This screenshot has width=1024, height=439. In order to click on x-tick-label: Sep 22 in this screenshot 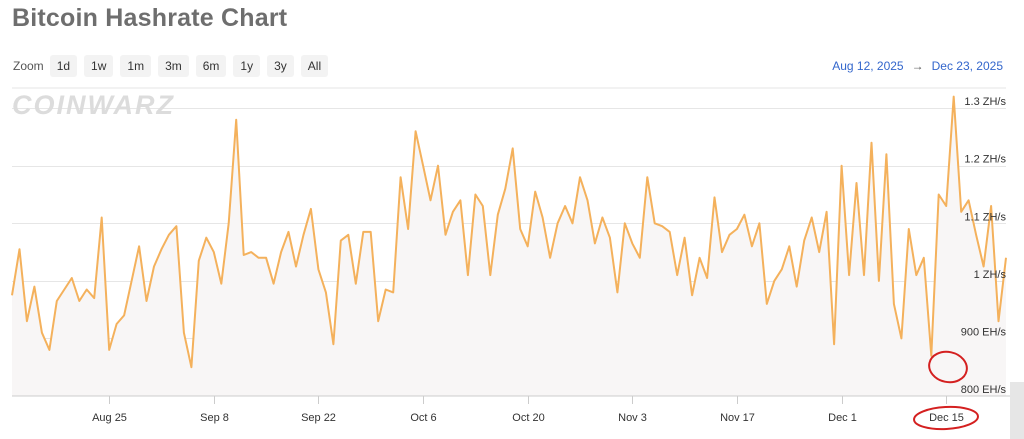, I will do `click(318, 418)`.